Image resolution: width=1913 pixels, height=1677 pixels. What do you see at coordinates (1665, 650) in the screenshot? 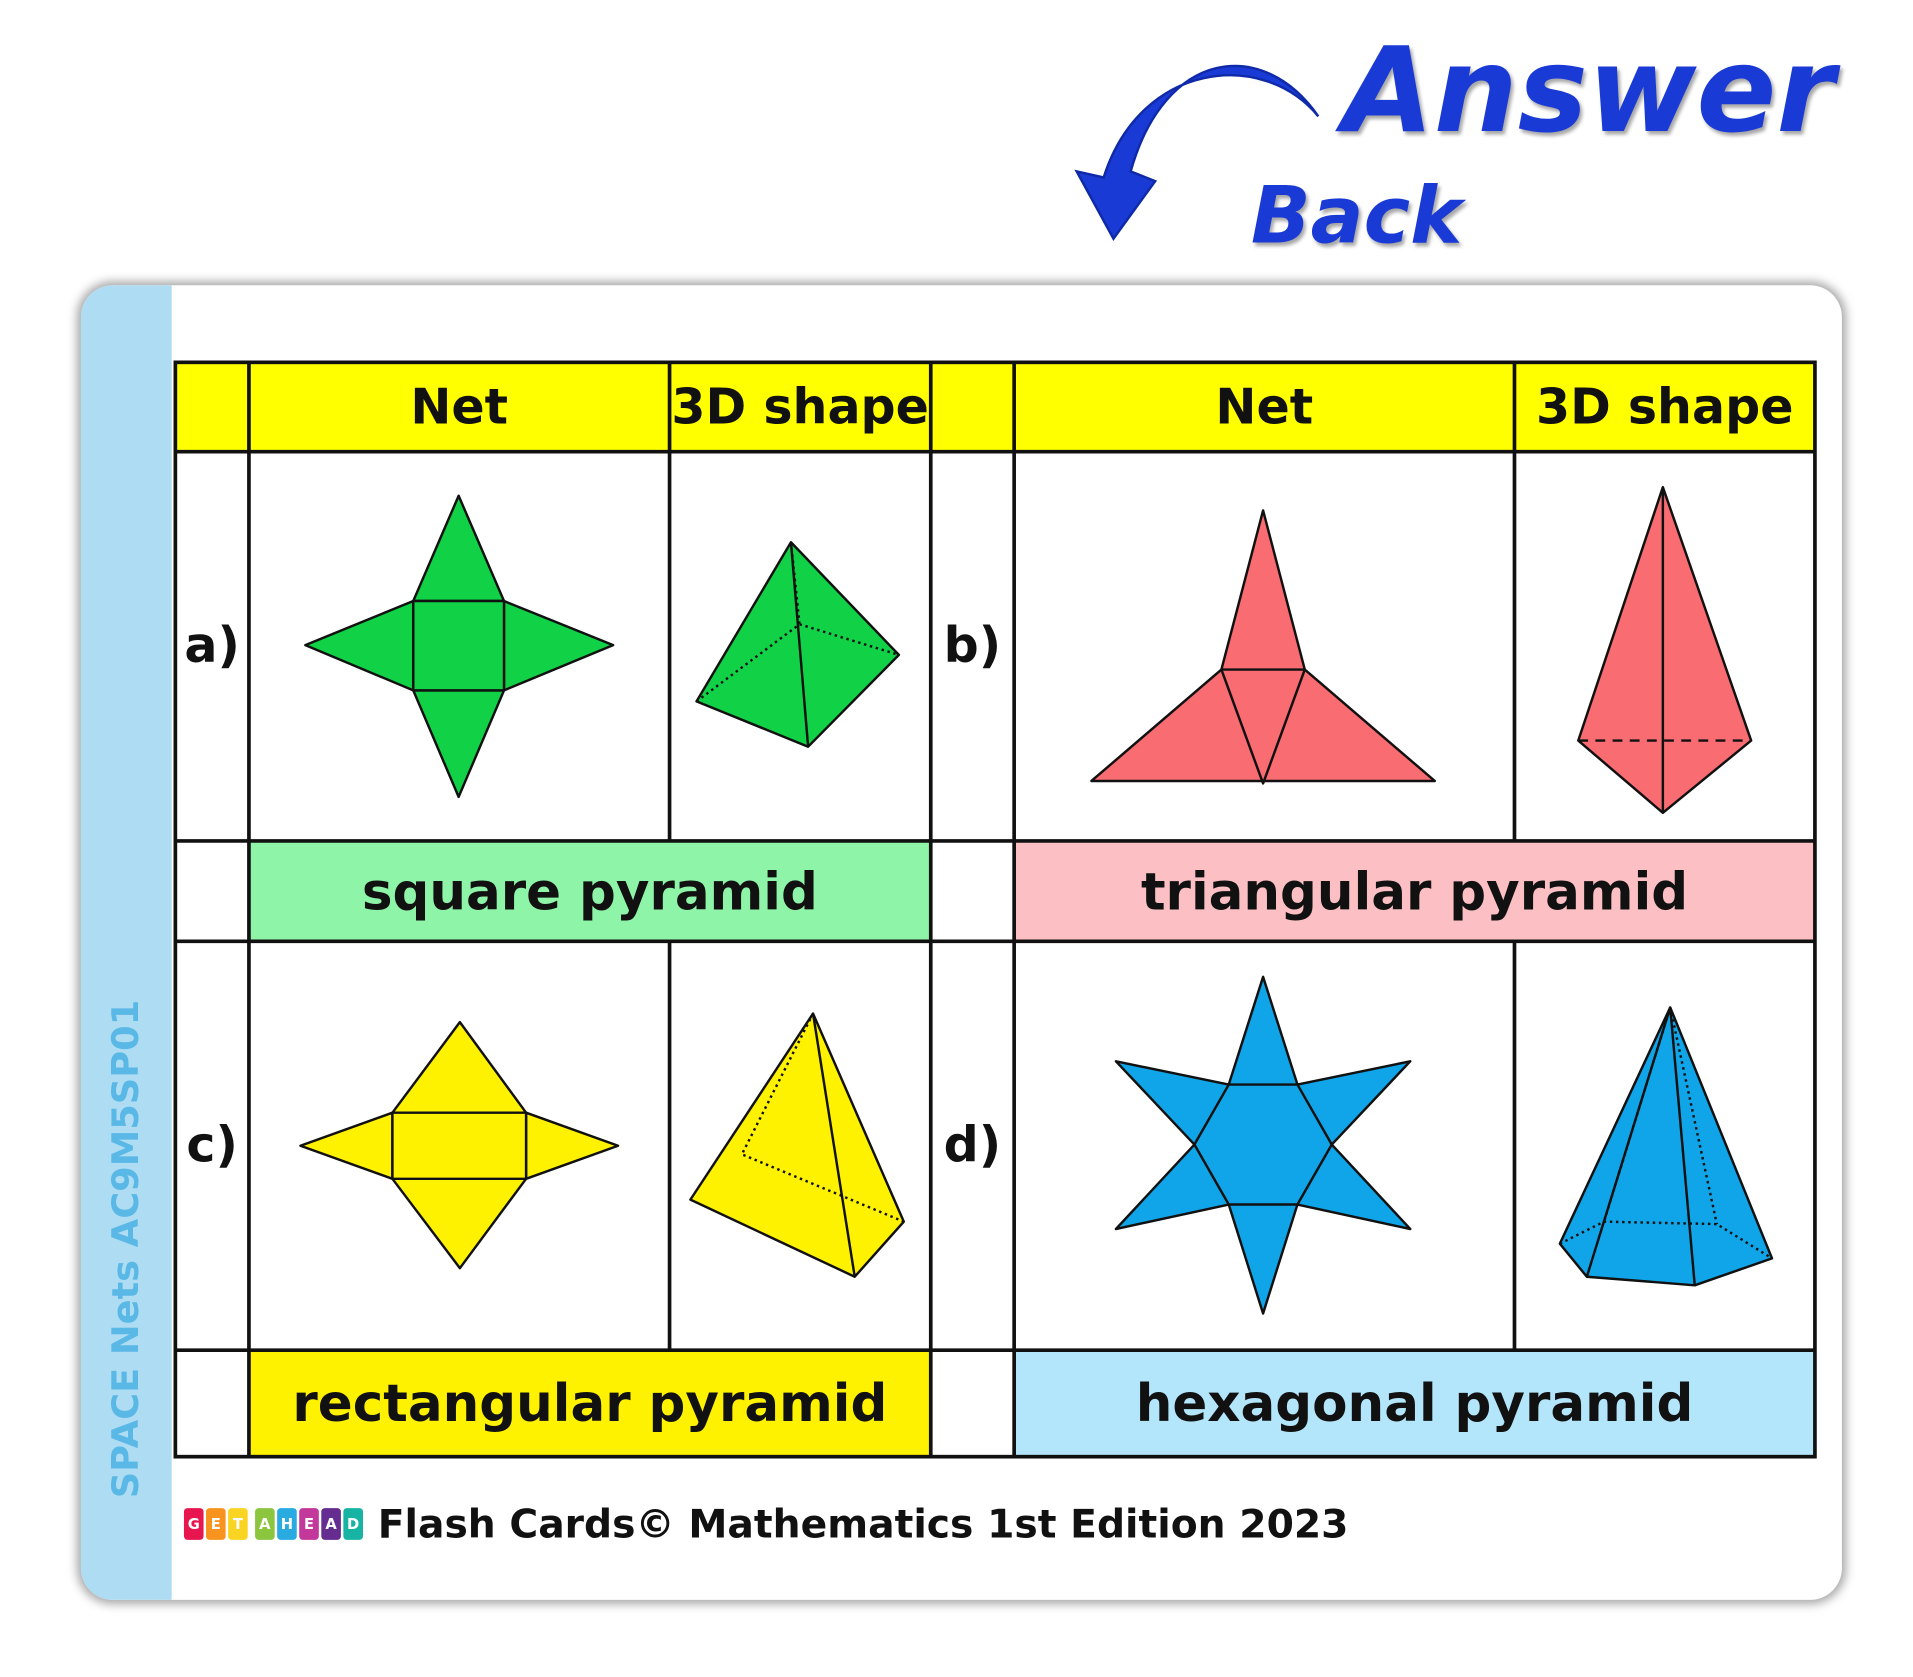
I see `triangular-pyramid-3d` at bounding box center [1665, 650].